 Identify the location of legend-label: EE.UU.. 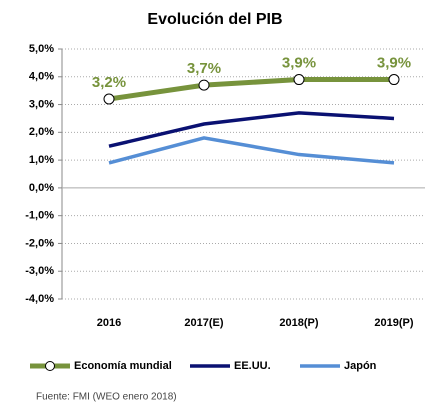
(252, 366).